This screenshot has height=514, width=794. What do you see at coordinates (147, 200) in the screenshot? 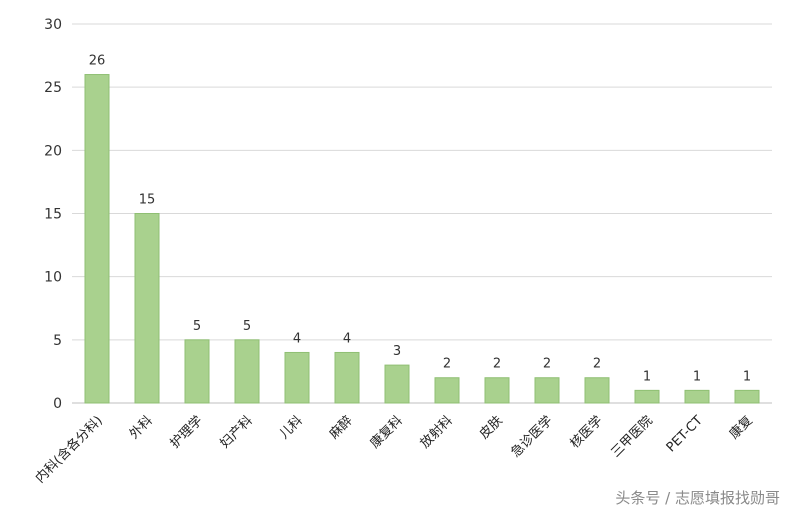
I see `data-label: 15` at bounding box center [147, 200].